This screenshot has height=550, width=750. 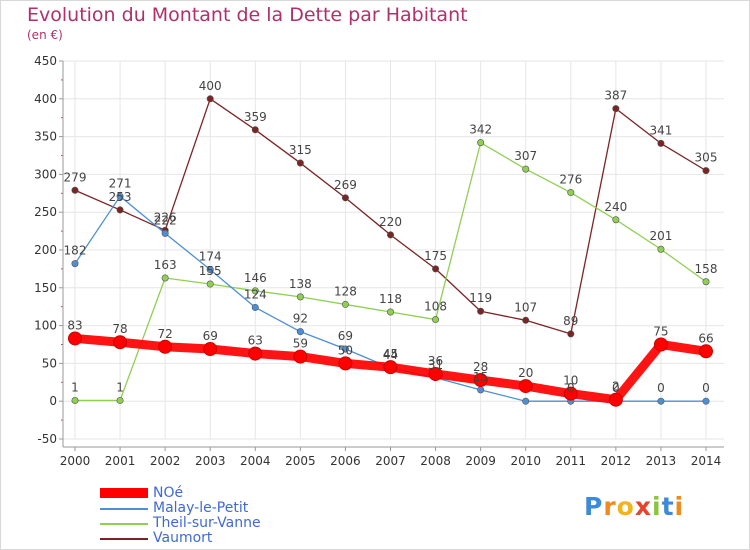 I want to click on logo-letter: o, so click(x=625, y=506).